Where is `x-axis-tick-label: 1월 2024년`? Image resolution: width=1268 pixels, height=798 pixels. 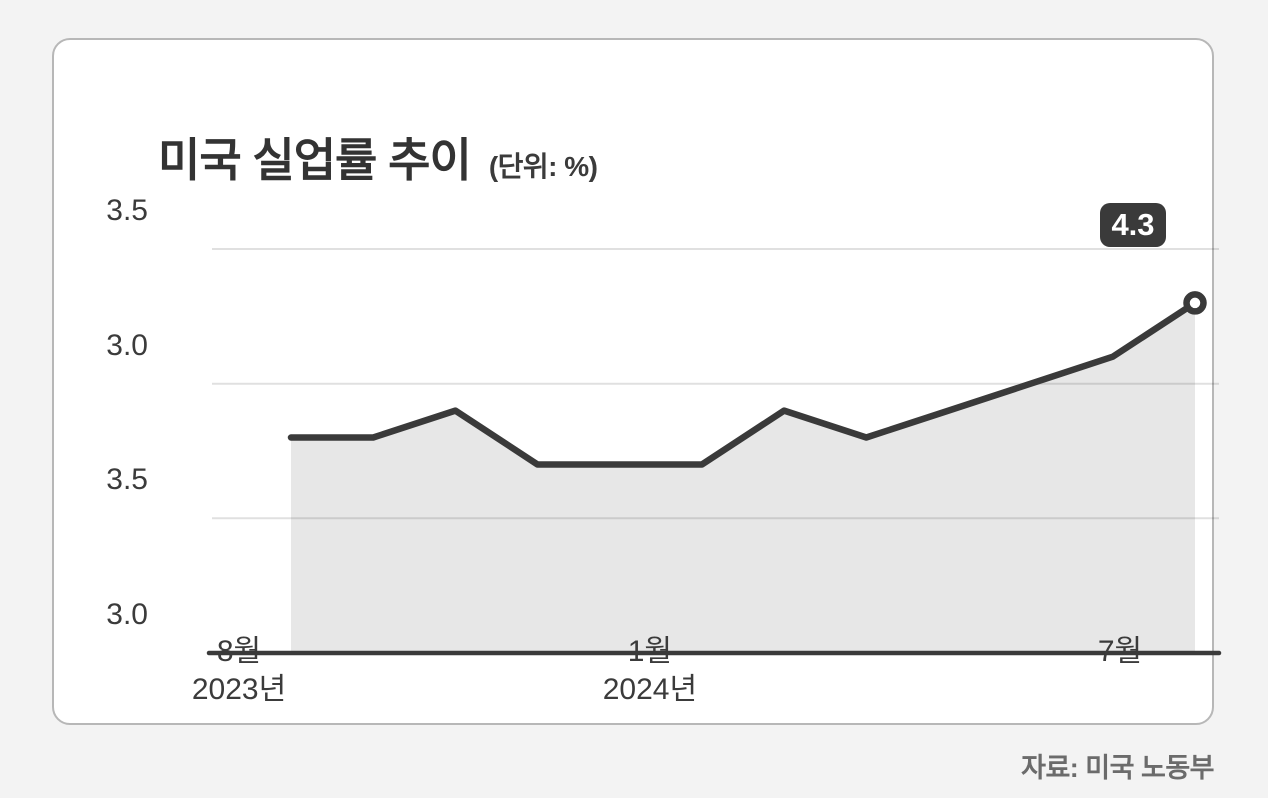
x-axis-tick-label: 1월 2024년 is located at coordinates (650, 670).